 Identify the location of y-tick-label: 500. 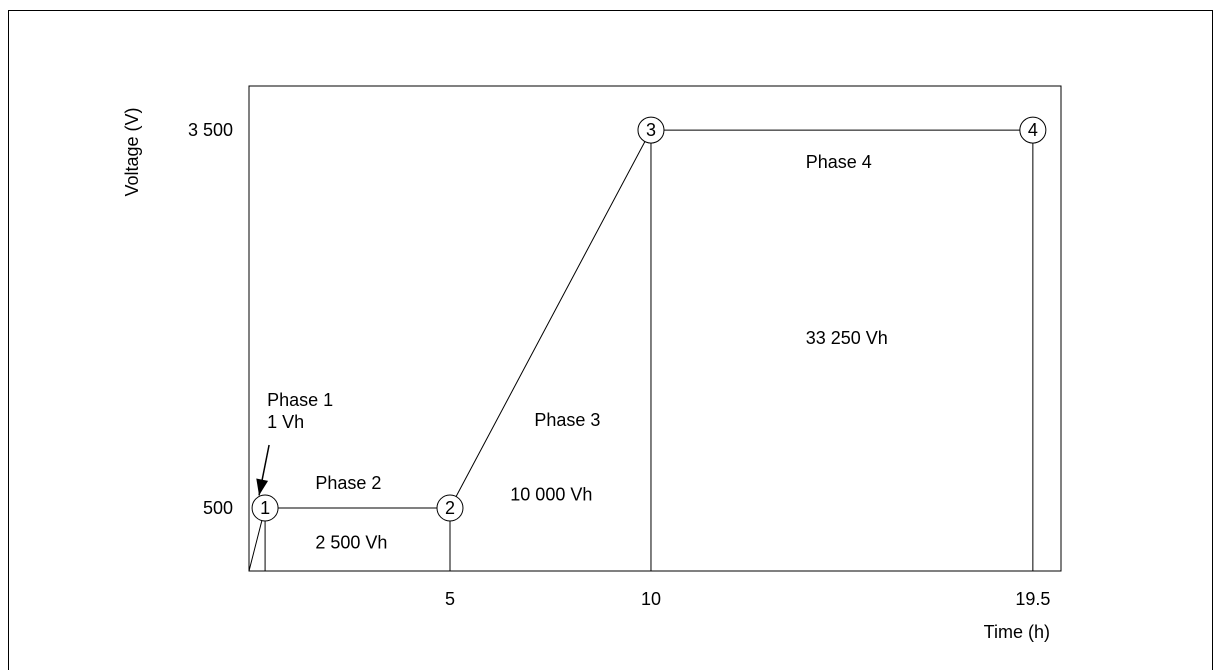
(218, 508).